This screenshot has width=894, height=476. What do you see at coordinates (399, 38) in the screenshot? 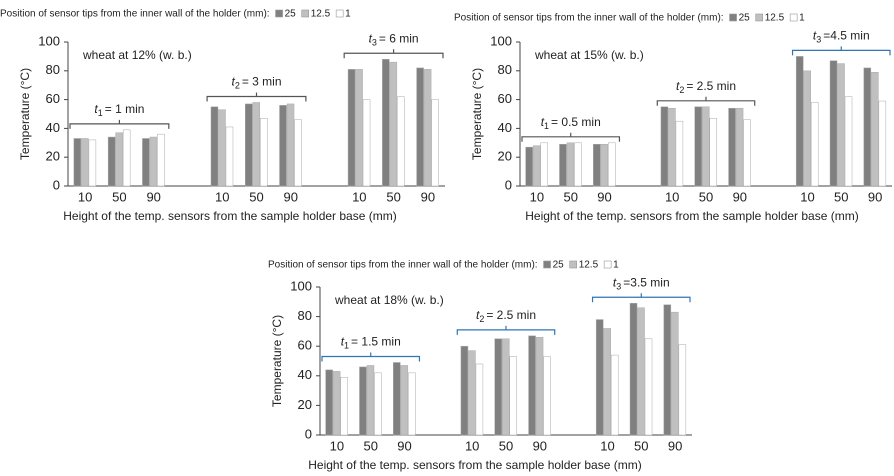
I see `group-text: = 6 min` at bounding box center [399, 38].